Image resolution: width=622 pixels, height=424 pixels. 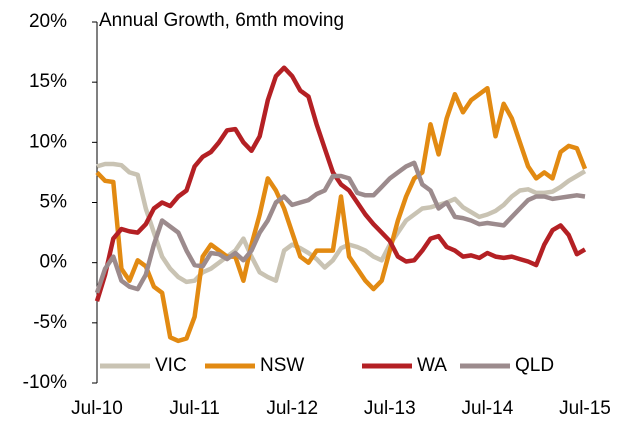 What do you see at coordinates (97, 408) in the screenshot?
I see `x-tick-label: Jul-10` at bounding box center [97, 408].